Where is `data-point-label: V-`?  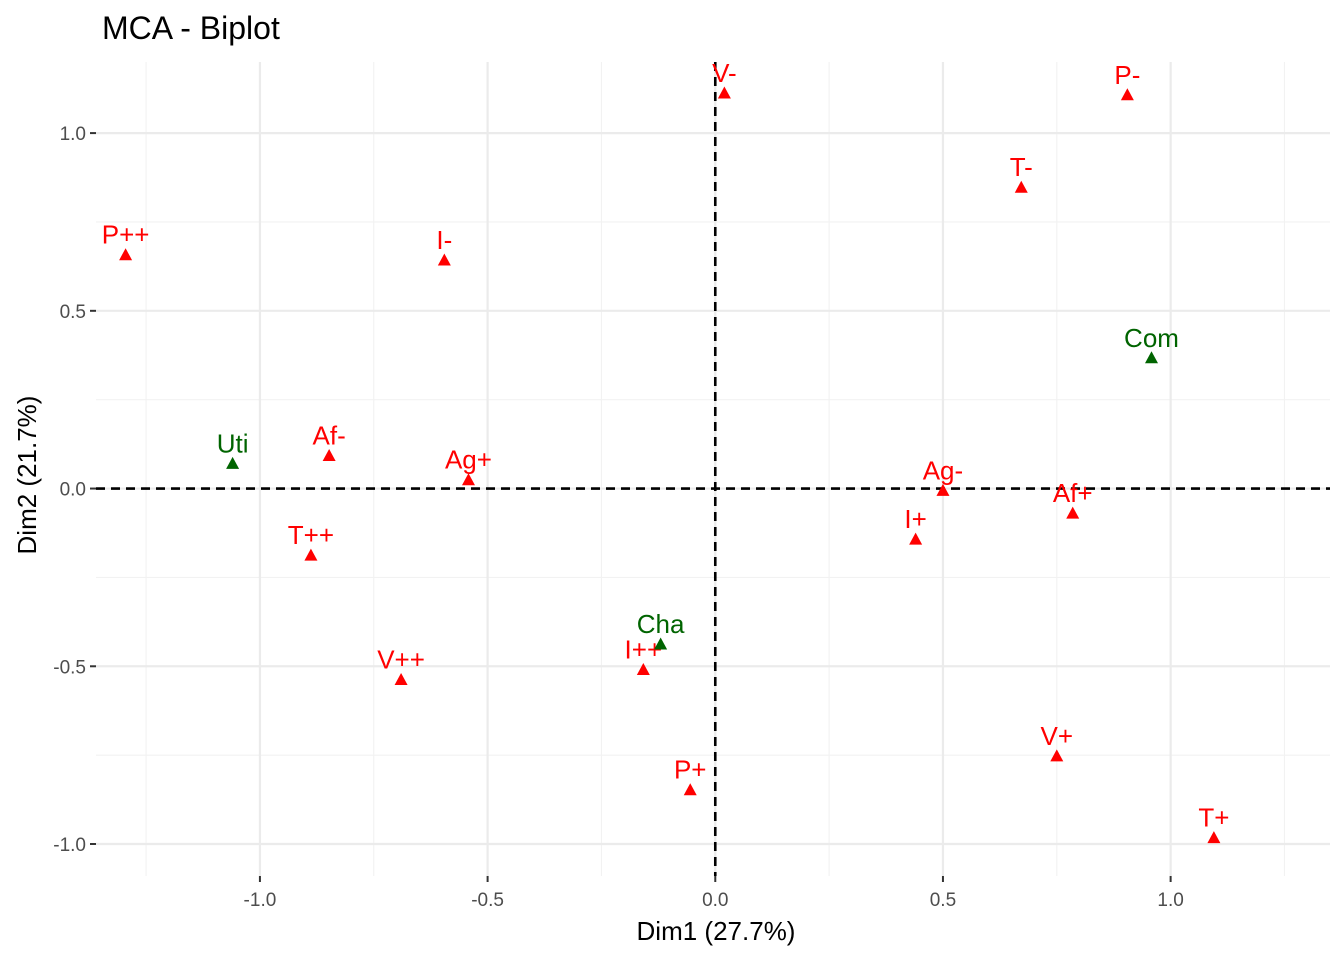
data-point-label: V- is located at coordinates (724, 73).